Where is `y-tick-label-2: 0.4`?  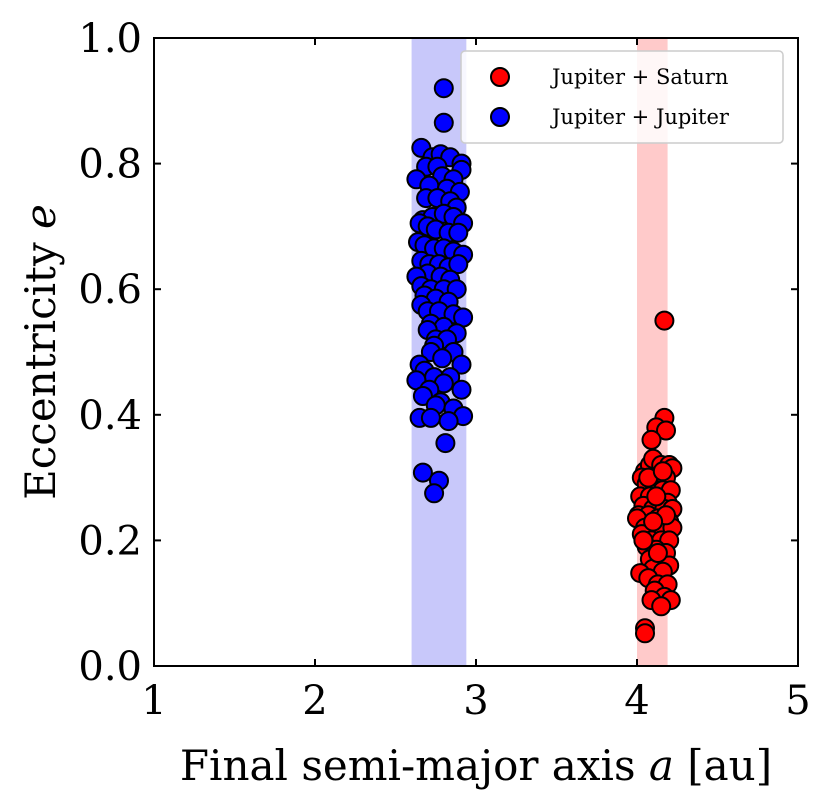 y-tick-label-2: 0.4 is located at coordinates (110, 416).